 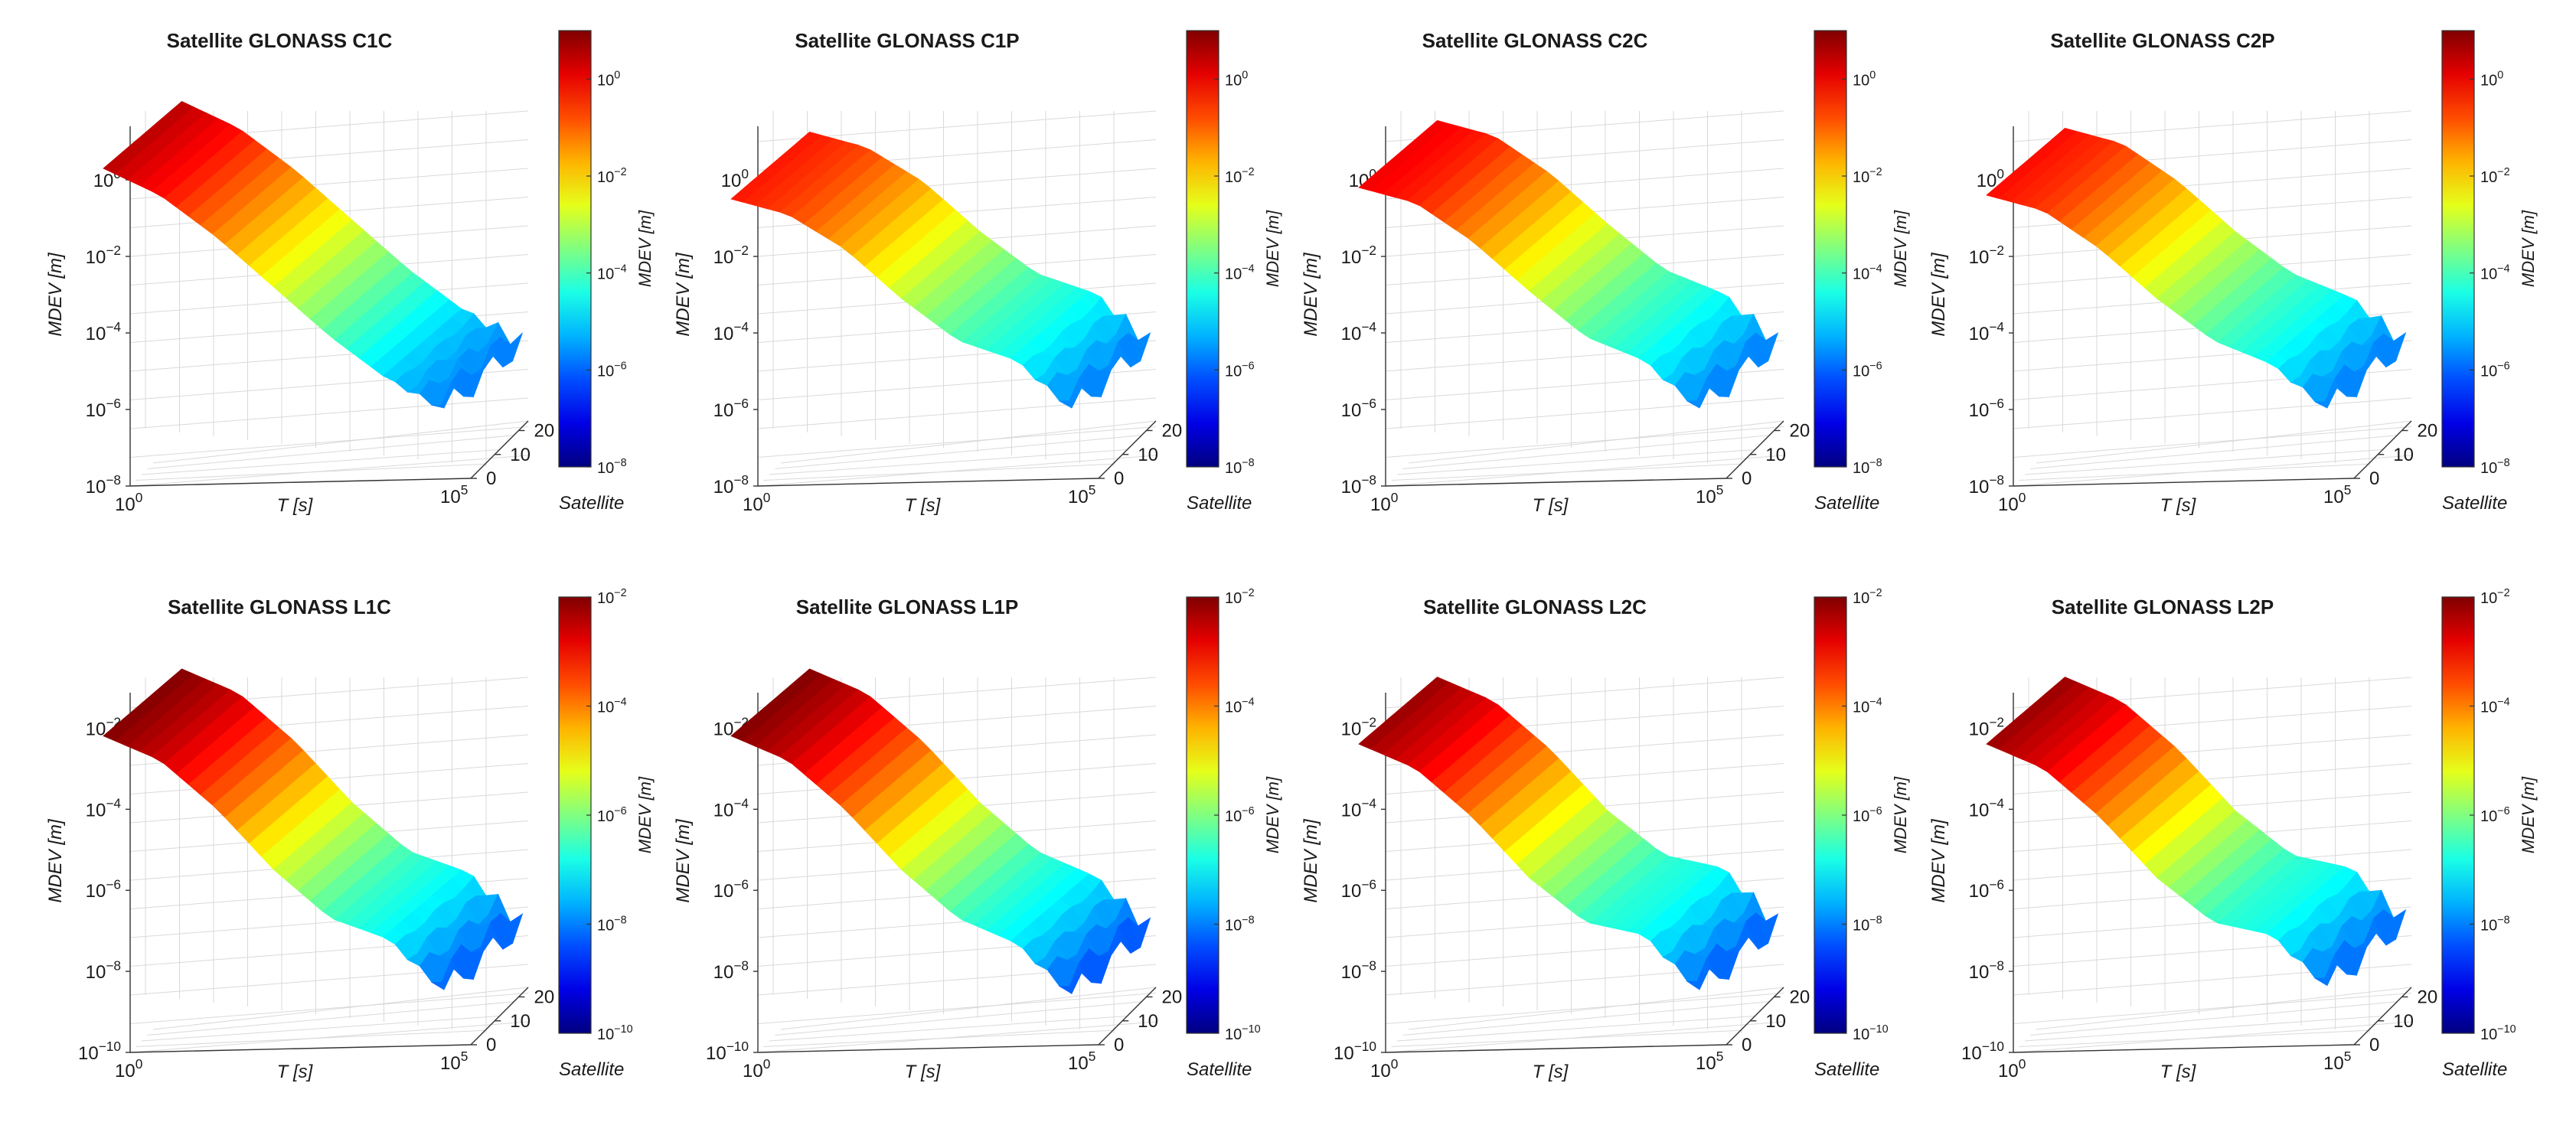 I want to click on colorbar-tick-label: 10⁰, so click(x=2491, y=79).